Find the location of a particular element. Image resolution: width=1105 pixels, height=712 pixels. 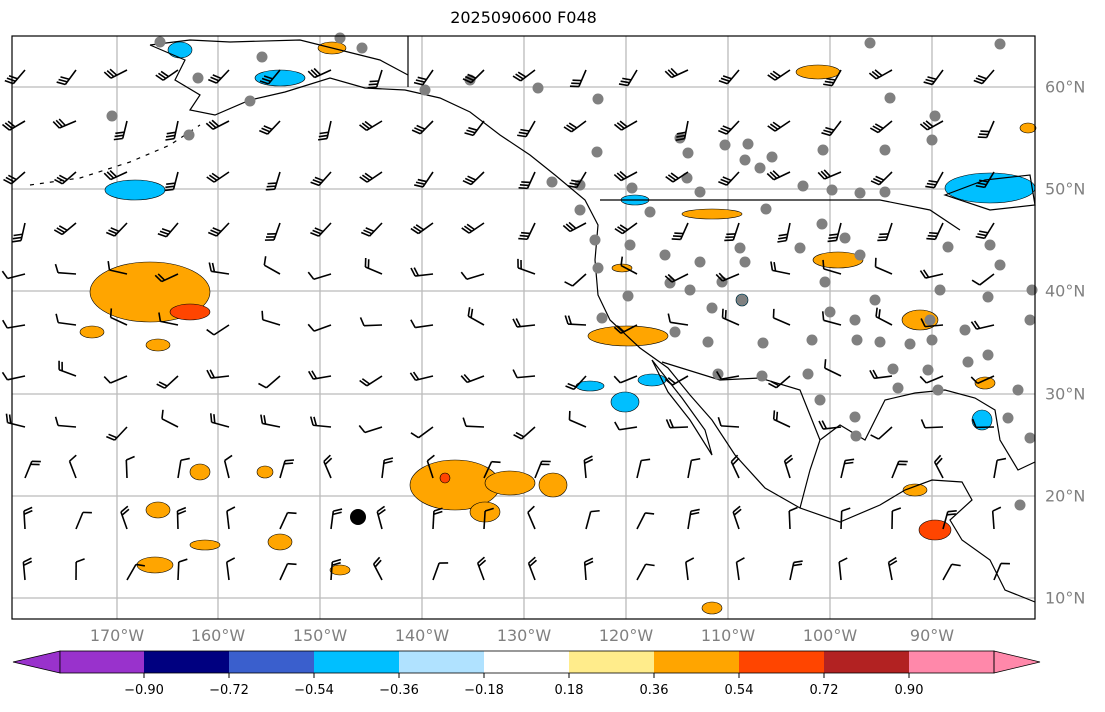

longitude-label: 150°W is located at coordinates (320, 635).